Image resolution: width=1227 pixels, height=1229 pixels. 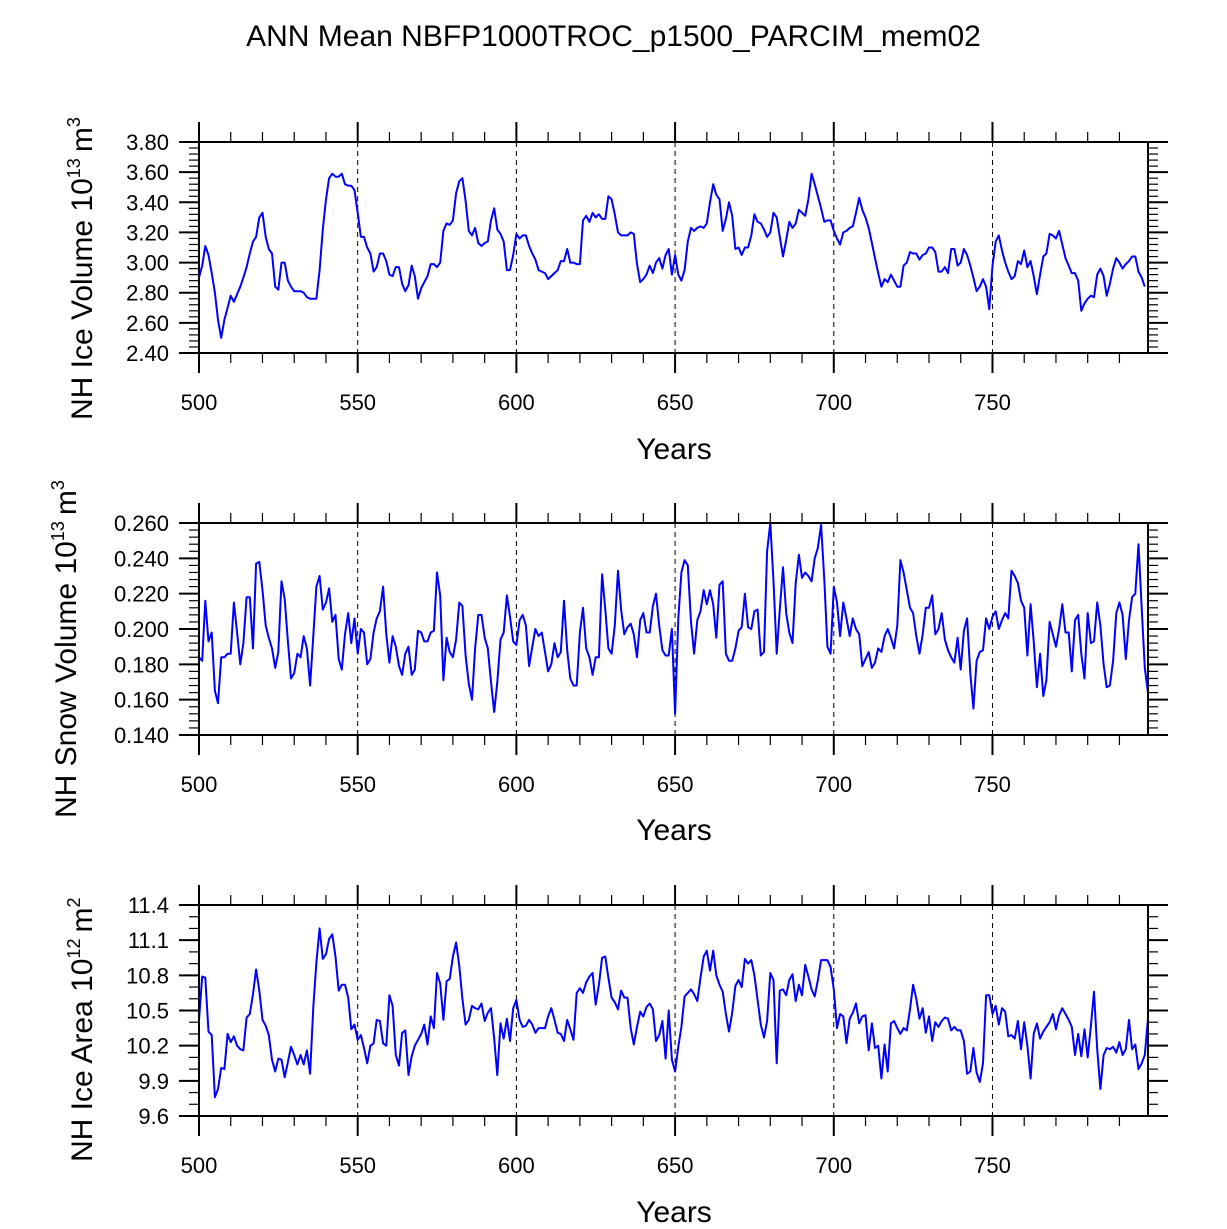 I want to click on y-tick-label: 0.140, so click(x=141, y=735).